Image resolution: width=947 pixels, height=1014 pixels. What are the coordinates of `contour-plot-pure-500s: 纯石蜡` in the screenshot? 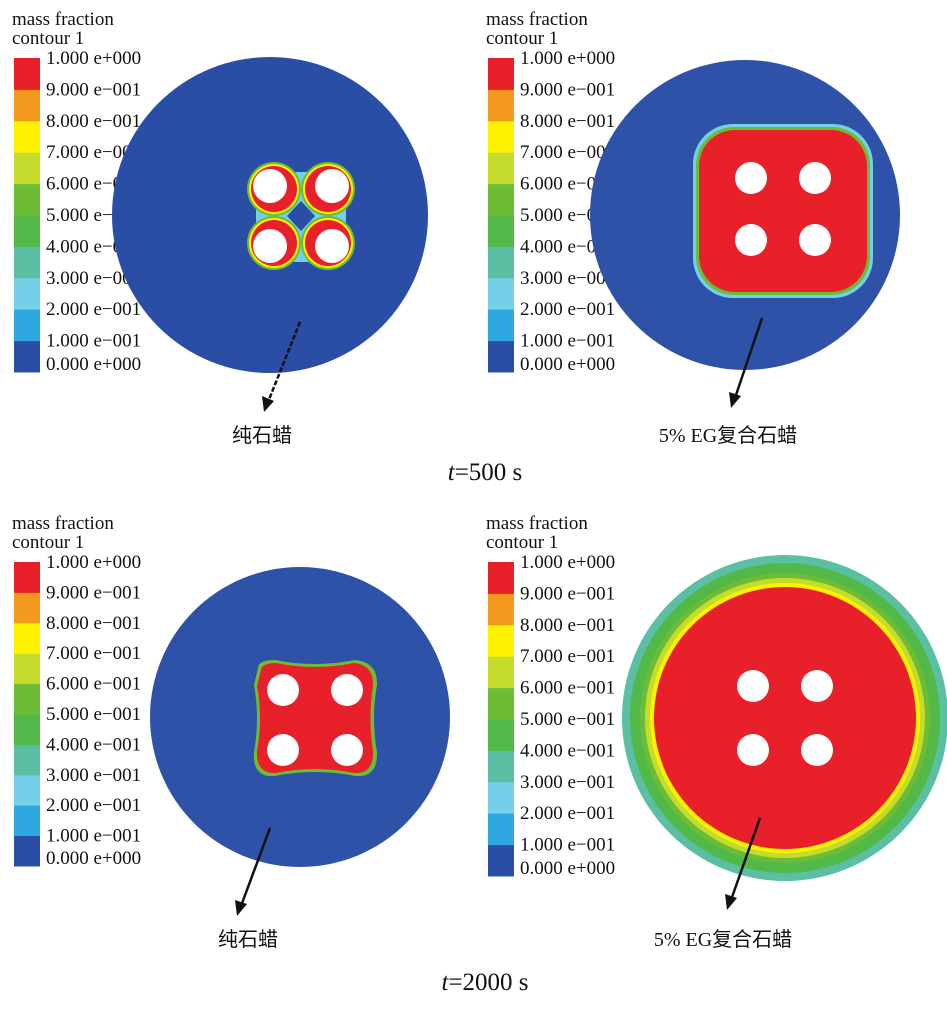 It's located at (270, 252).